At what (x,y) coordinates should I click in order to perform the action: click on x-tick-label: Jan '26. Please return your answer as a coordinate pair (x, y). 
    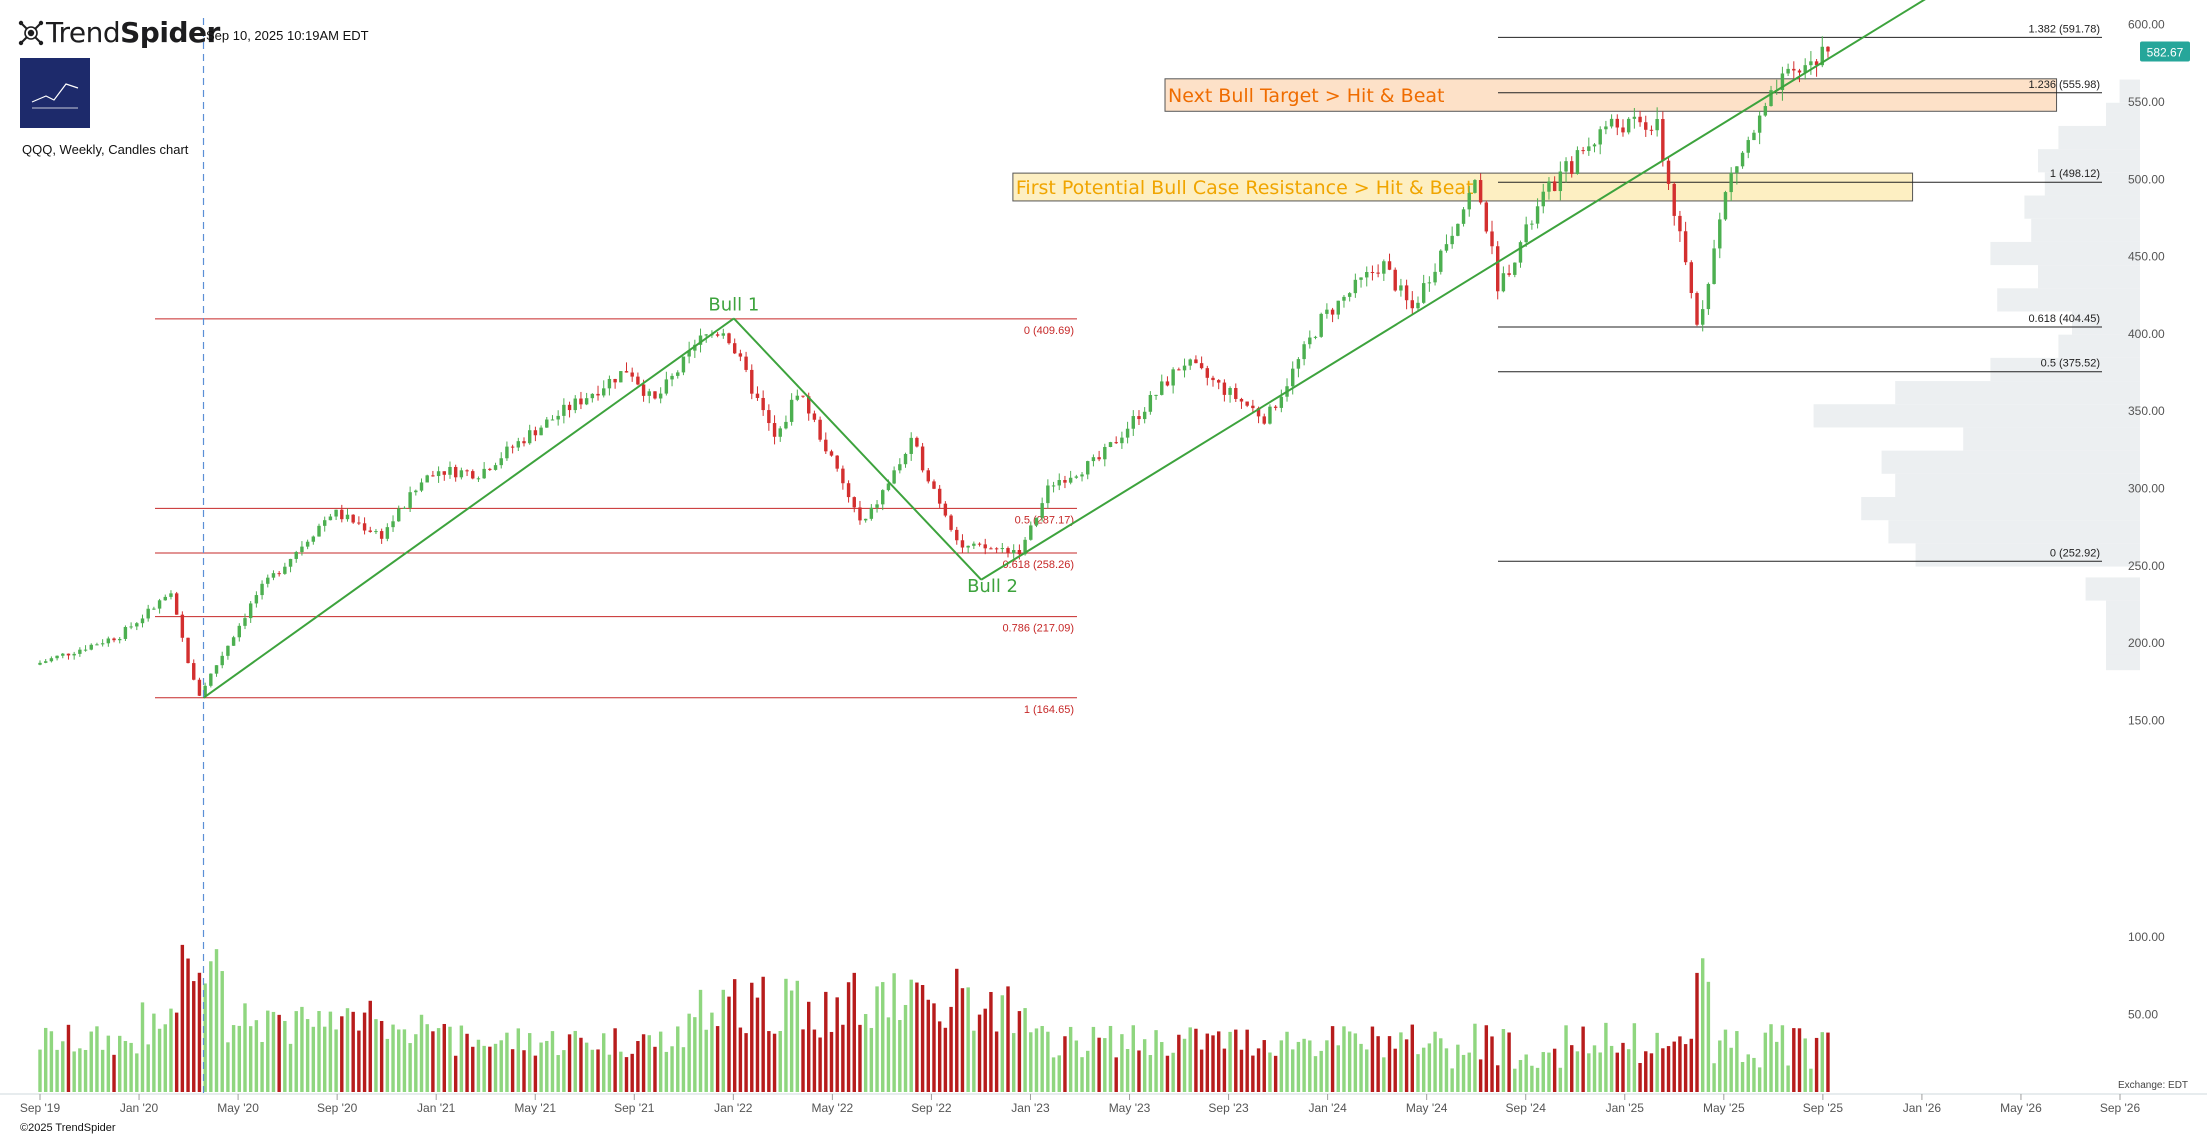
    Looking at the image, I should click on (1922, 1108).